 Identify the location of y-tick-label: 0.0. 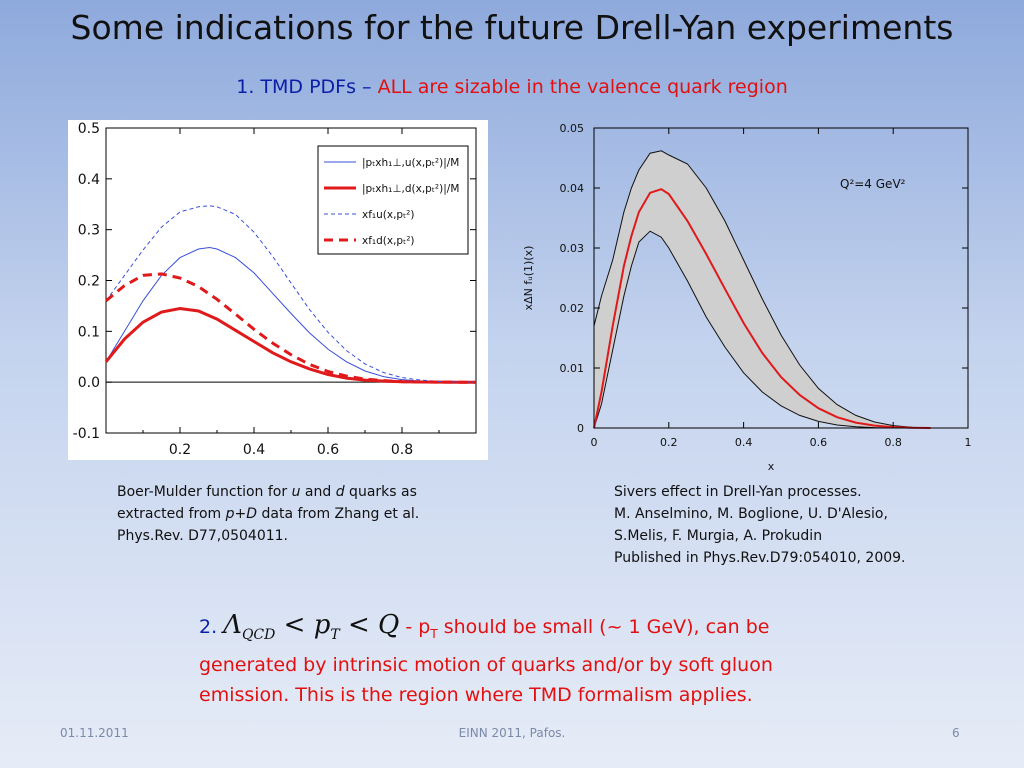
(89, 383).